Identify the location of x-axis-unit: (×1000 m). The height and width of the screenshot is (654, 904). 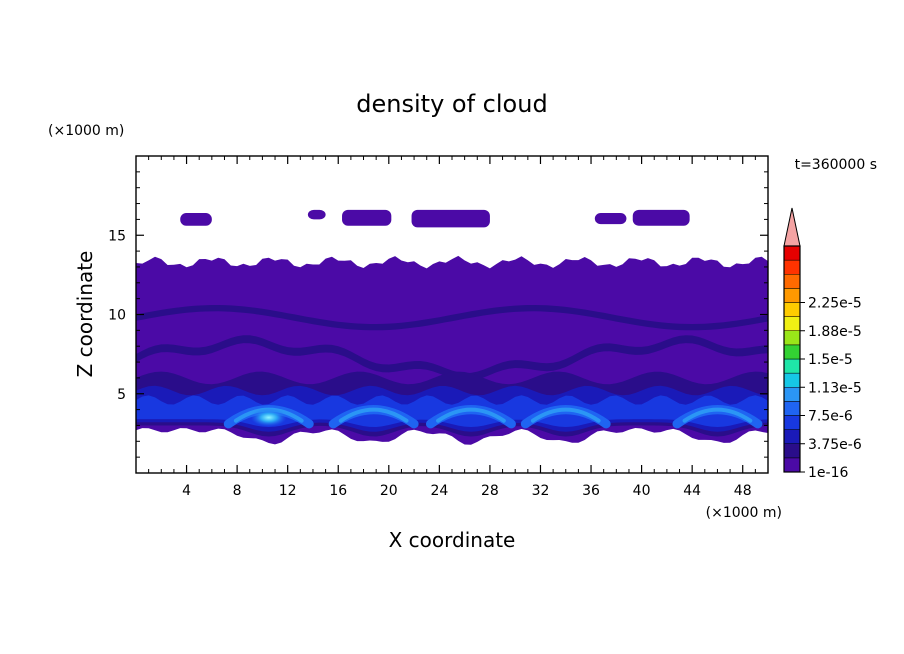
(744, 513).